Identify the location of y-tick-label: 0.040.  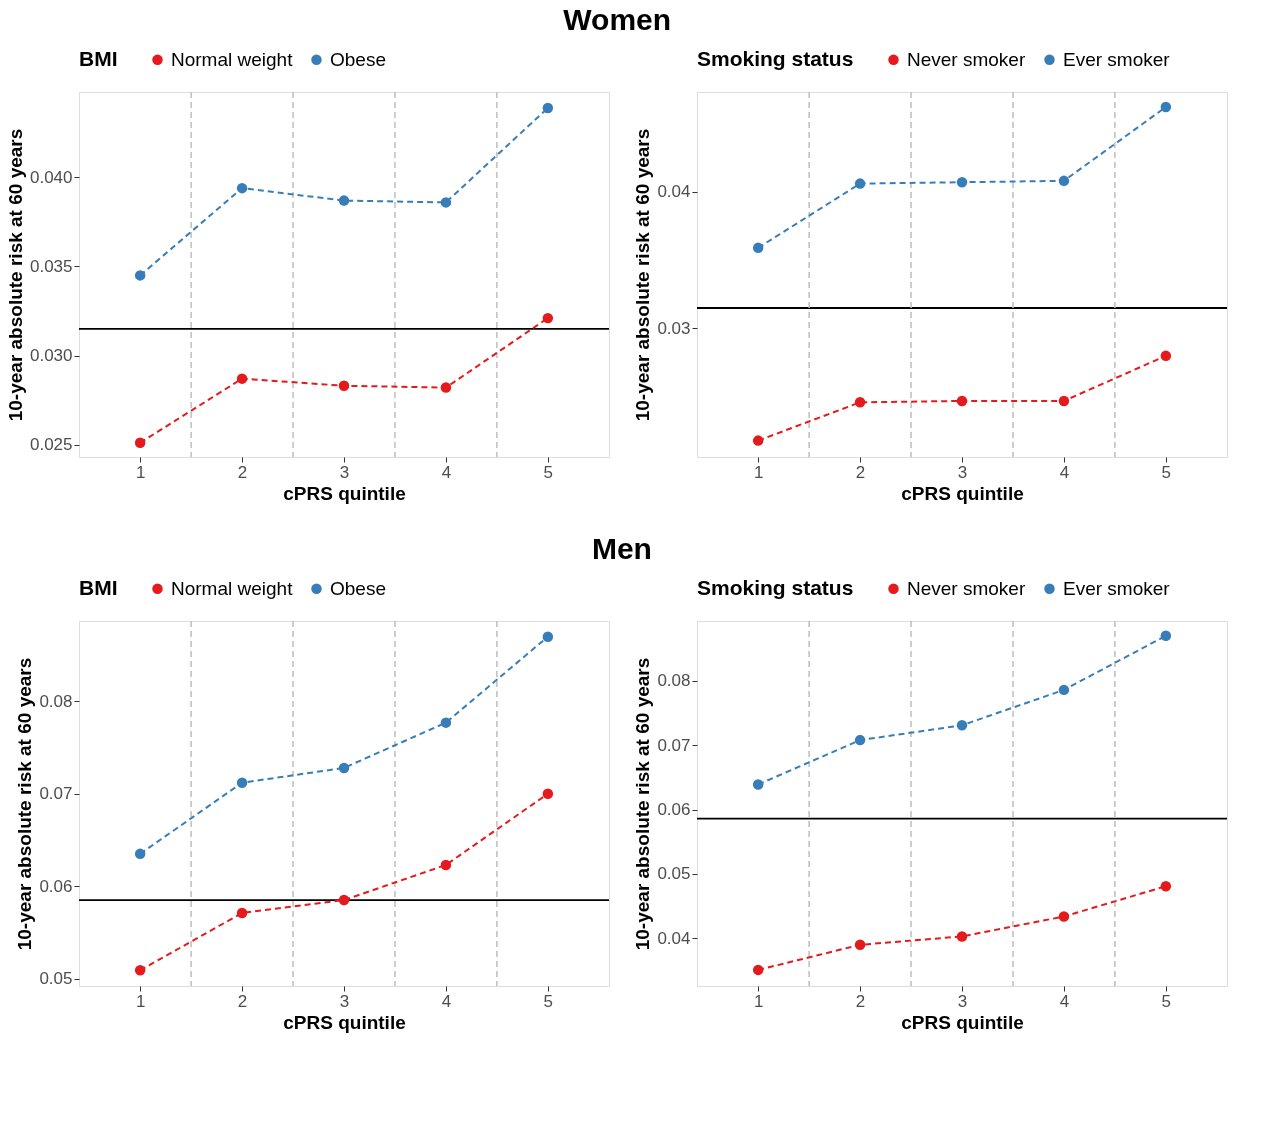
(51, 177).